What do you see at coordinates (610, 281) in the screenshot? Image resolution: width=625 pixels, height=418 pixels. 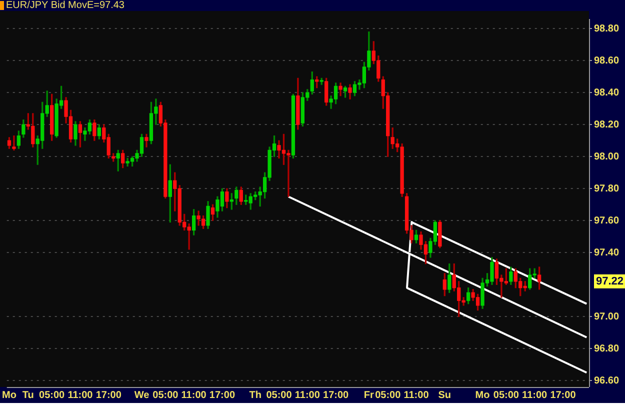 I see `text: 97.22` at bounding box center [610, 281].